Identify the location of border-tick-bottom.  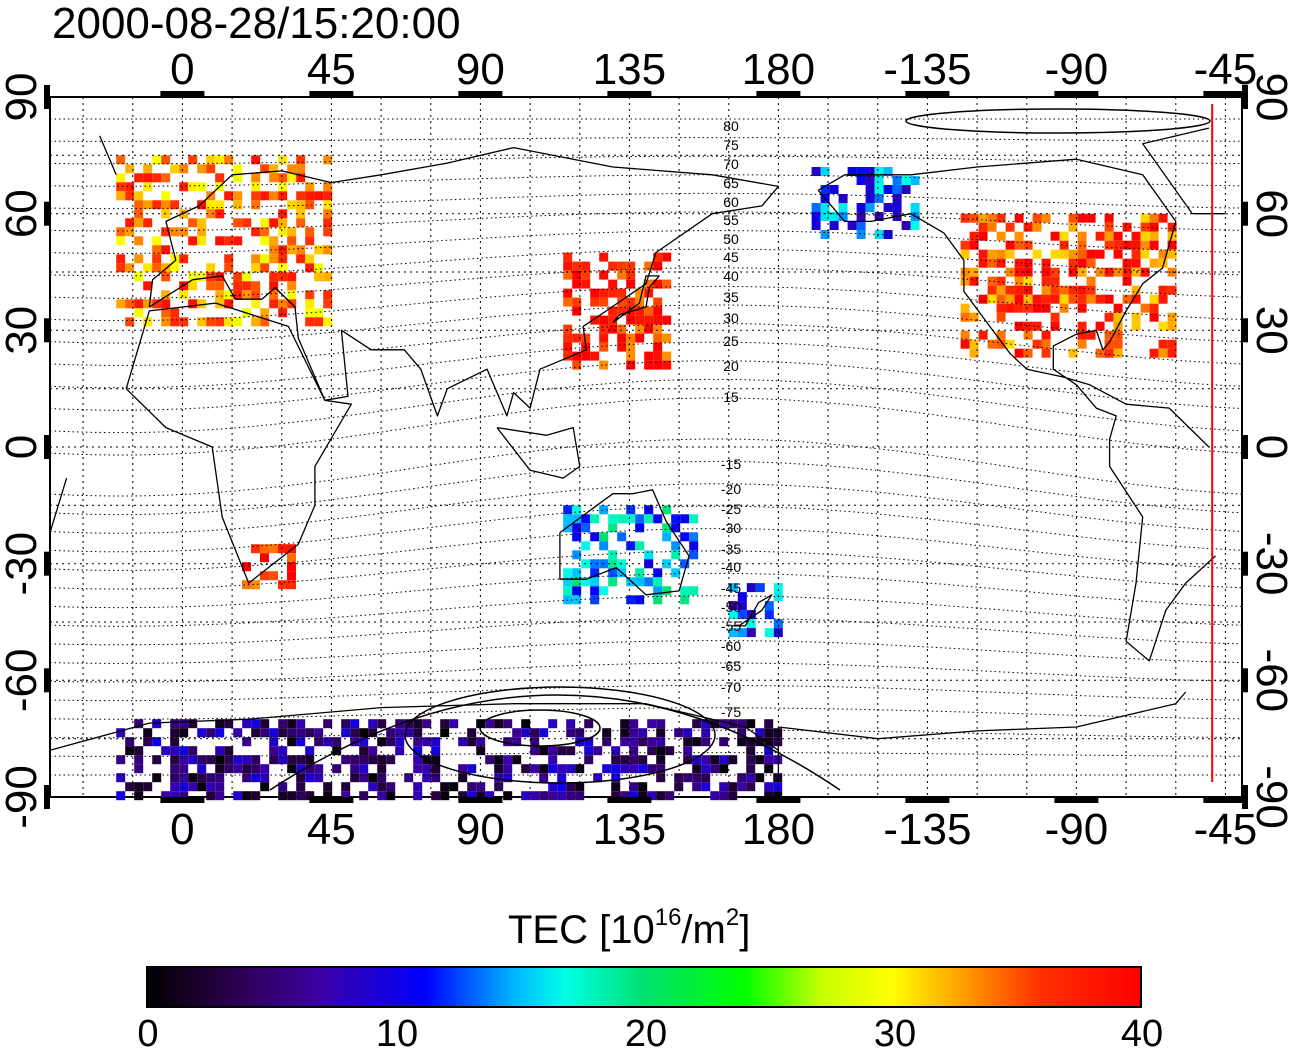
(182, 800).